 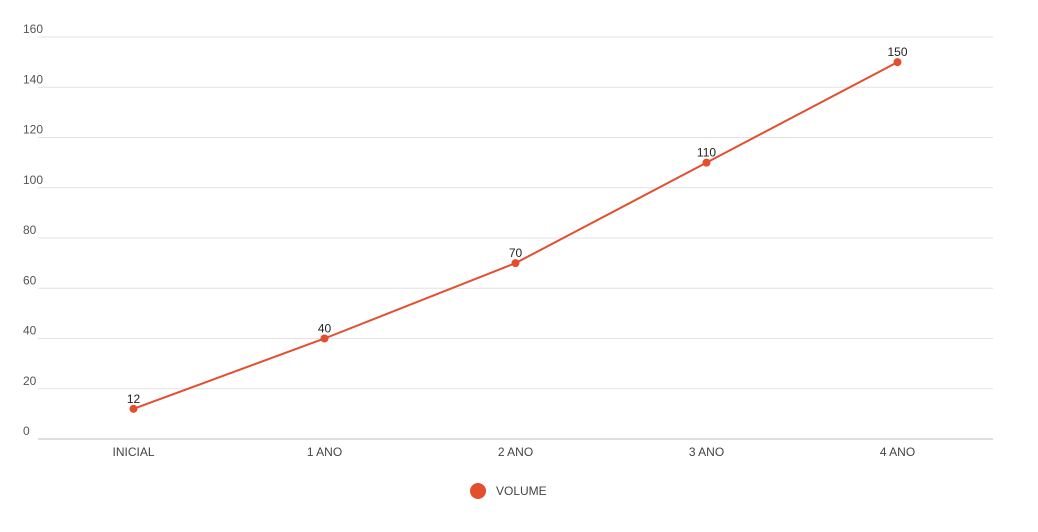 I want to click on data-label: 150, so click(x=897, y=52).